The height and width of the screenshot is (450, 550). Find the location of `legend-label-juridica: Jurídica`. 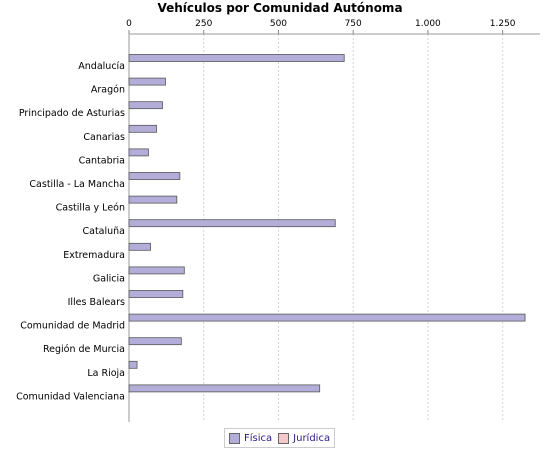

legend-label-juridica: Jurídica is located at coordinates (312, 438).